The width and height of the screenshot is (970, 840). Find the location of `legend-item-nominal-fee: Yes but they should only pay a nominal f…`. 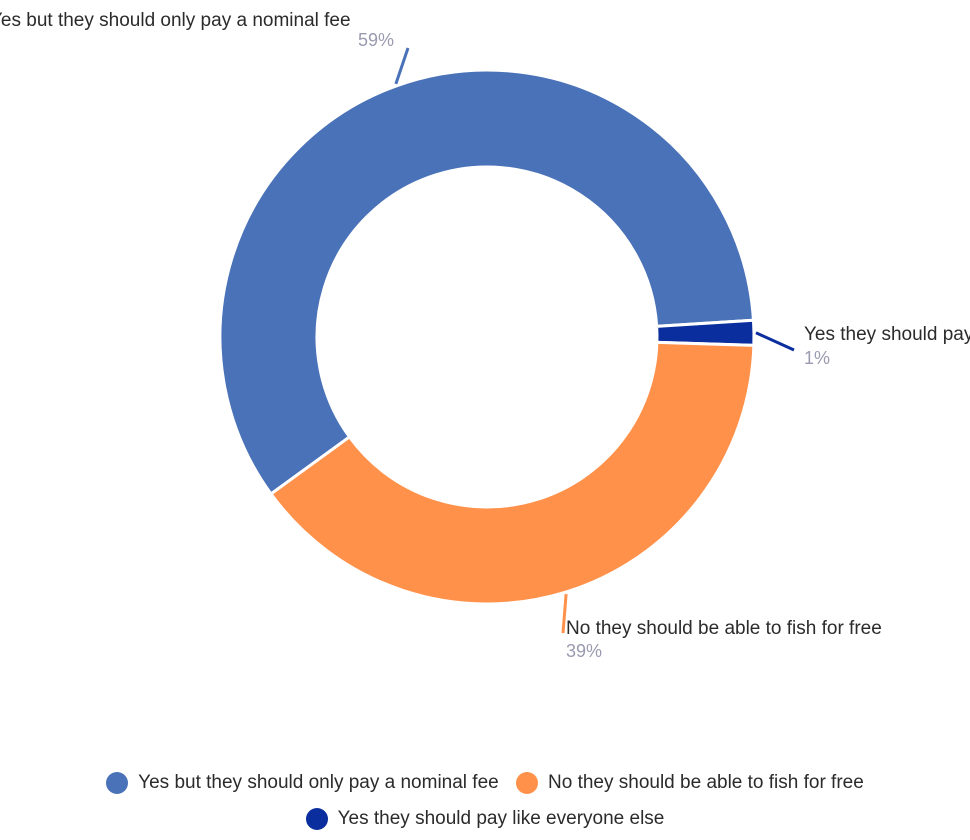

legend-item-nominal-fee: Yes but they should only pay a nominal f… is located at coordinates (302, 783).